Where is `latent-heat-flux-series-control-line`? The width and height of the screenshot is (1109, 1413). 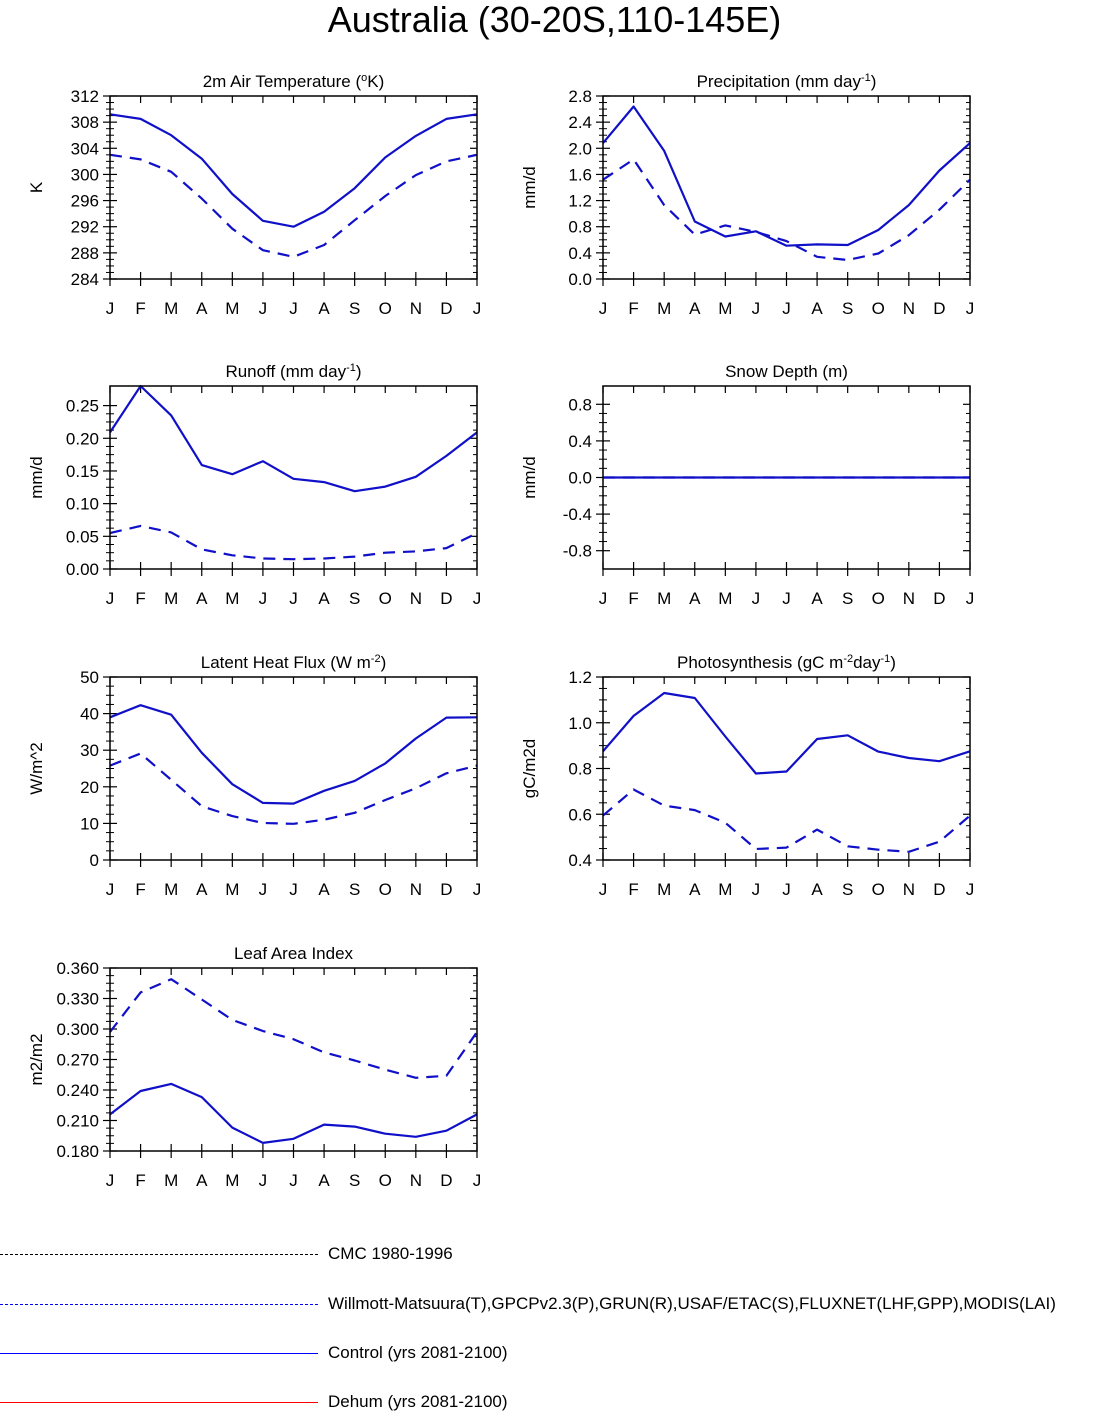 latent-heat-flux-series-control-line is located at coordinates (293, 754).